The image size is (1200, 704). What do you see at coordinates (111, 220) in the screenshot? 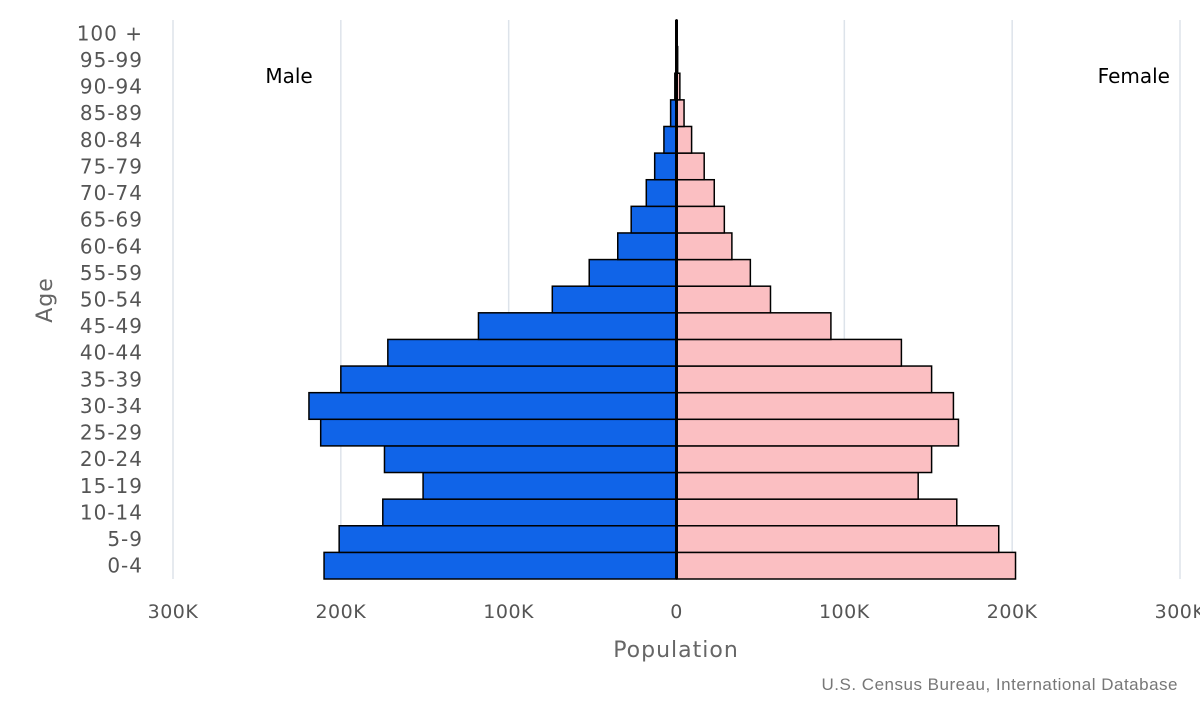
I see `age-tick-65-69: 65-69` at bounding box center [111, 220].